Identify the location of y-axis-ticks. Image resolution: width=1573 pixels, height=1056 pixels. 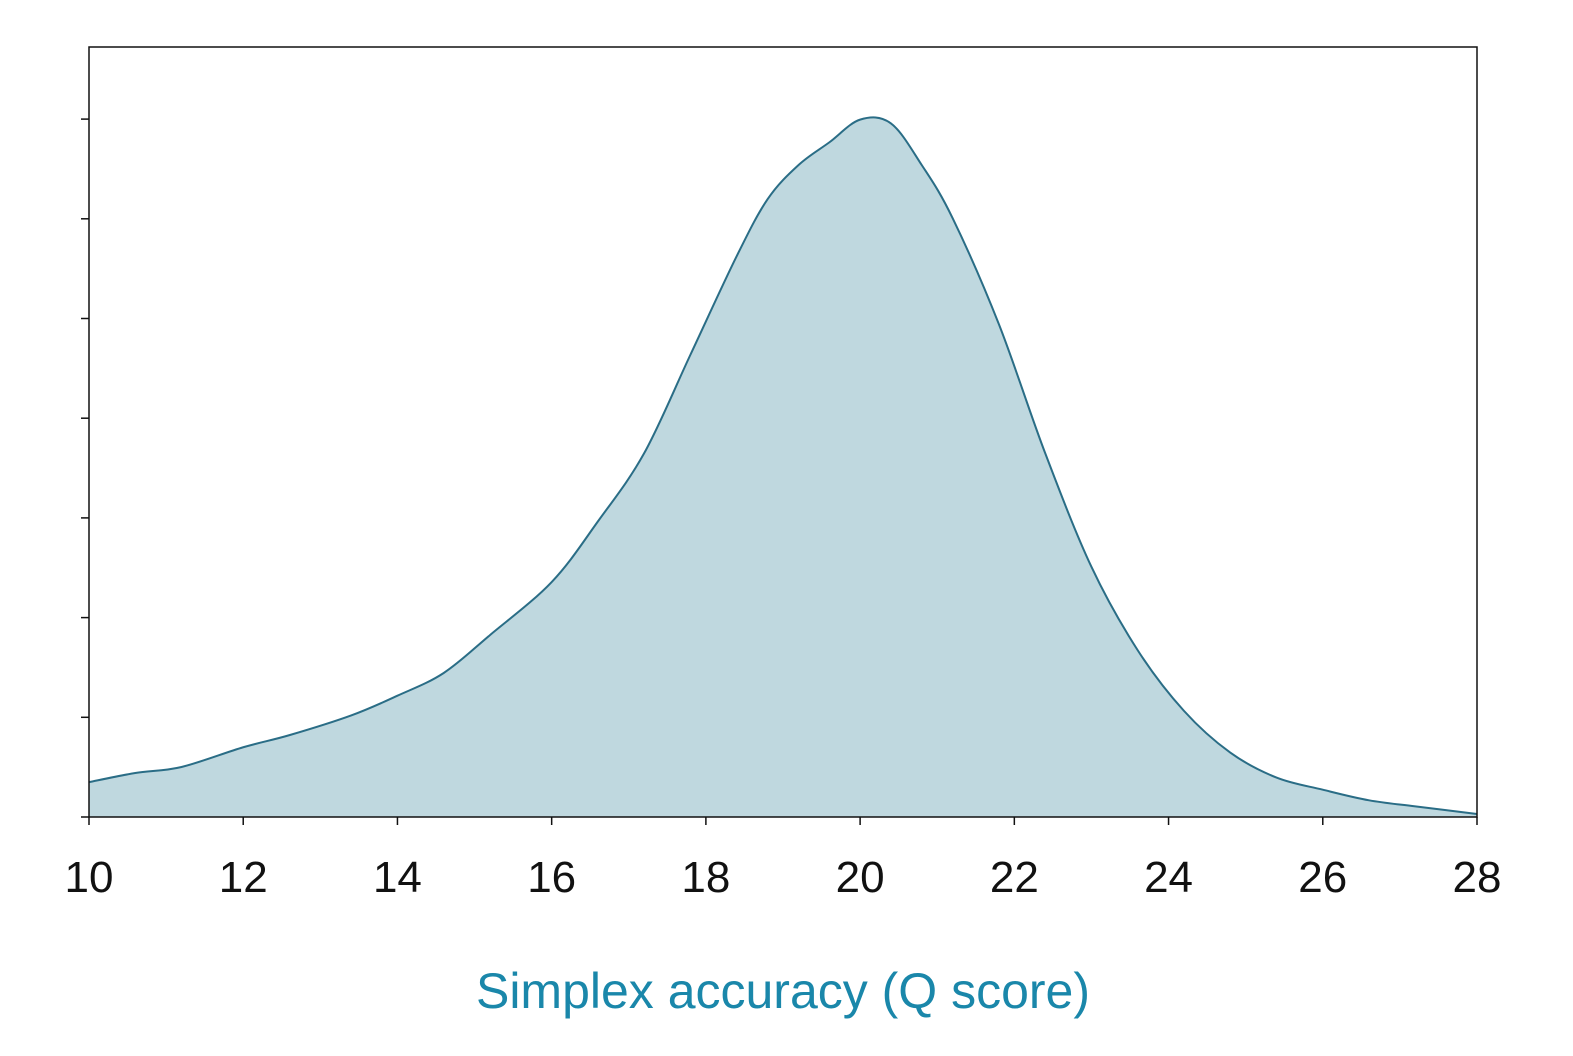
(85, 468).